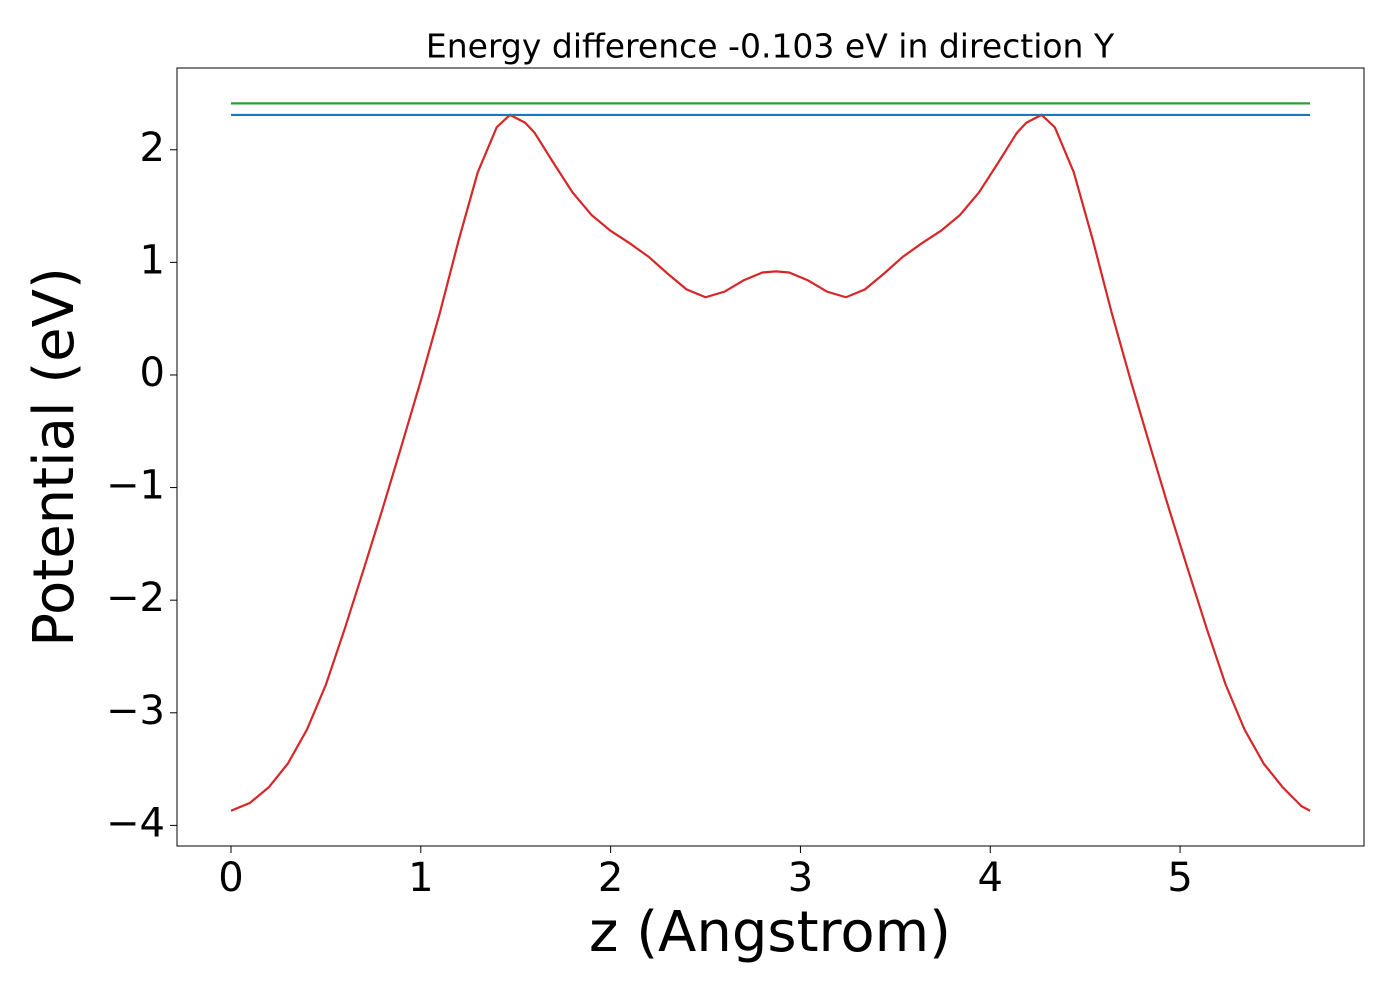 The height and width of the screenshot is (1000, 1400). Describe the element at coordinates (152, 373) in the screenshot. I see `y-tick-label: 0` at that location.